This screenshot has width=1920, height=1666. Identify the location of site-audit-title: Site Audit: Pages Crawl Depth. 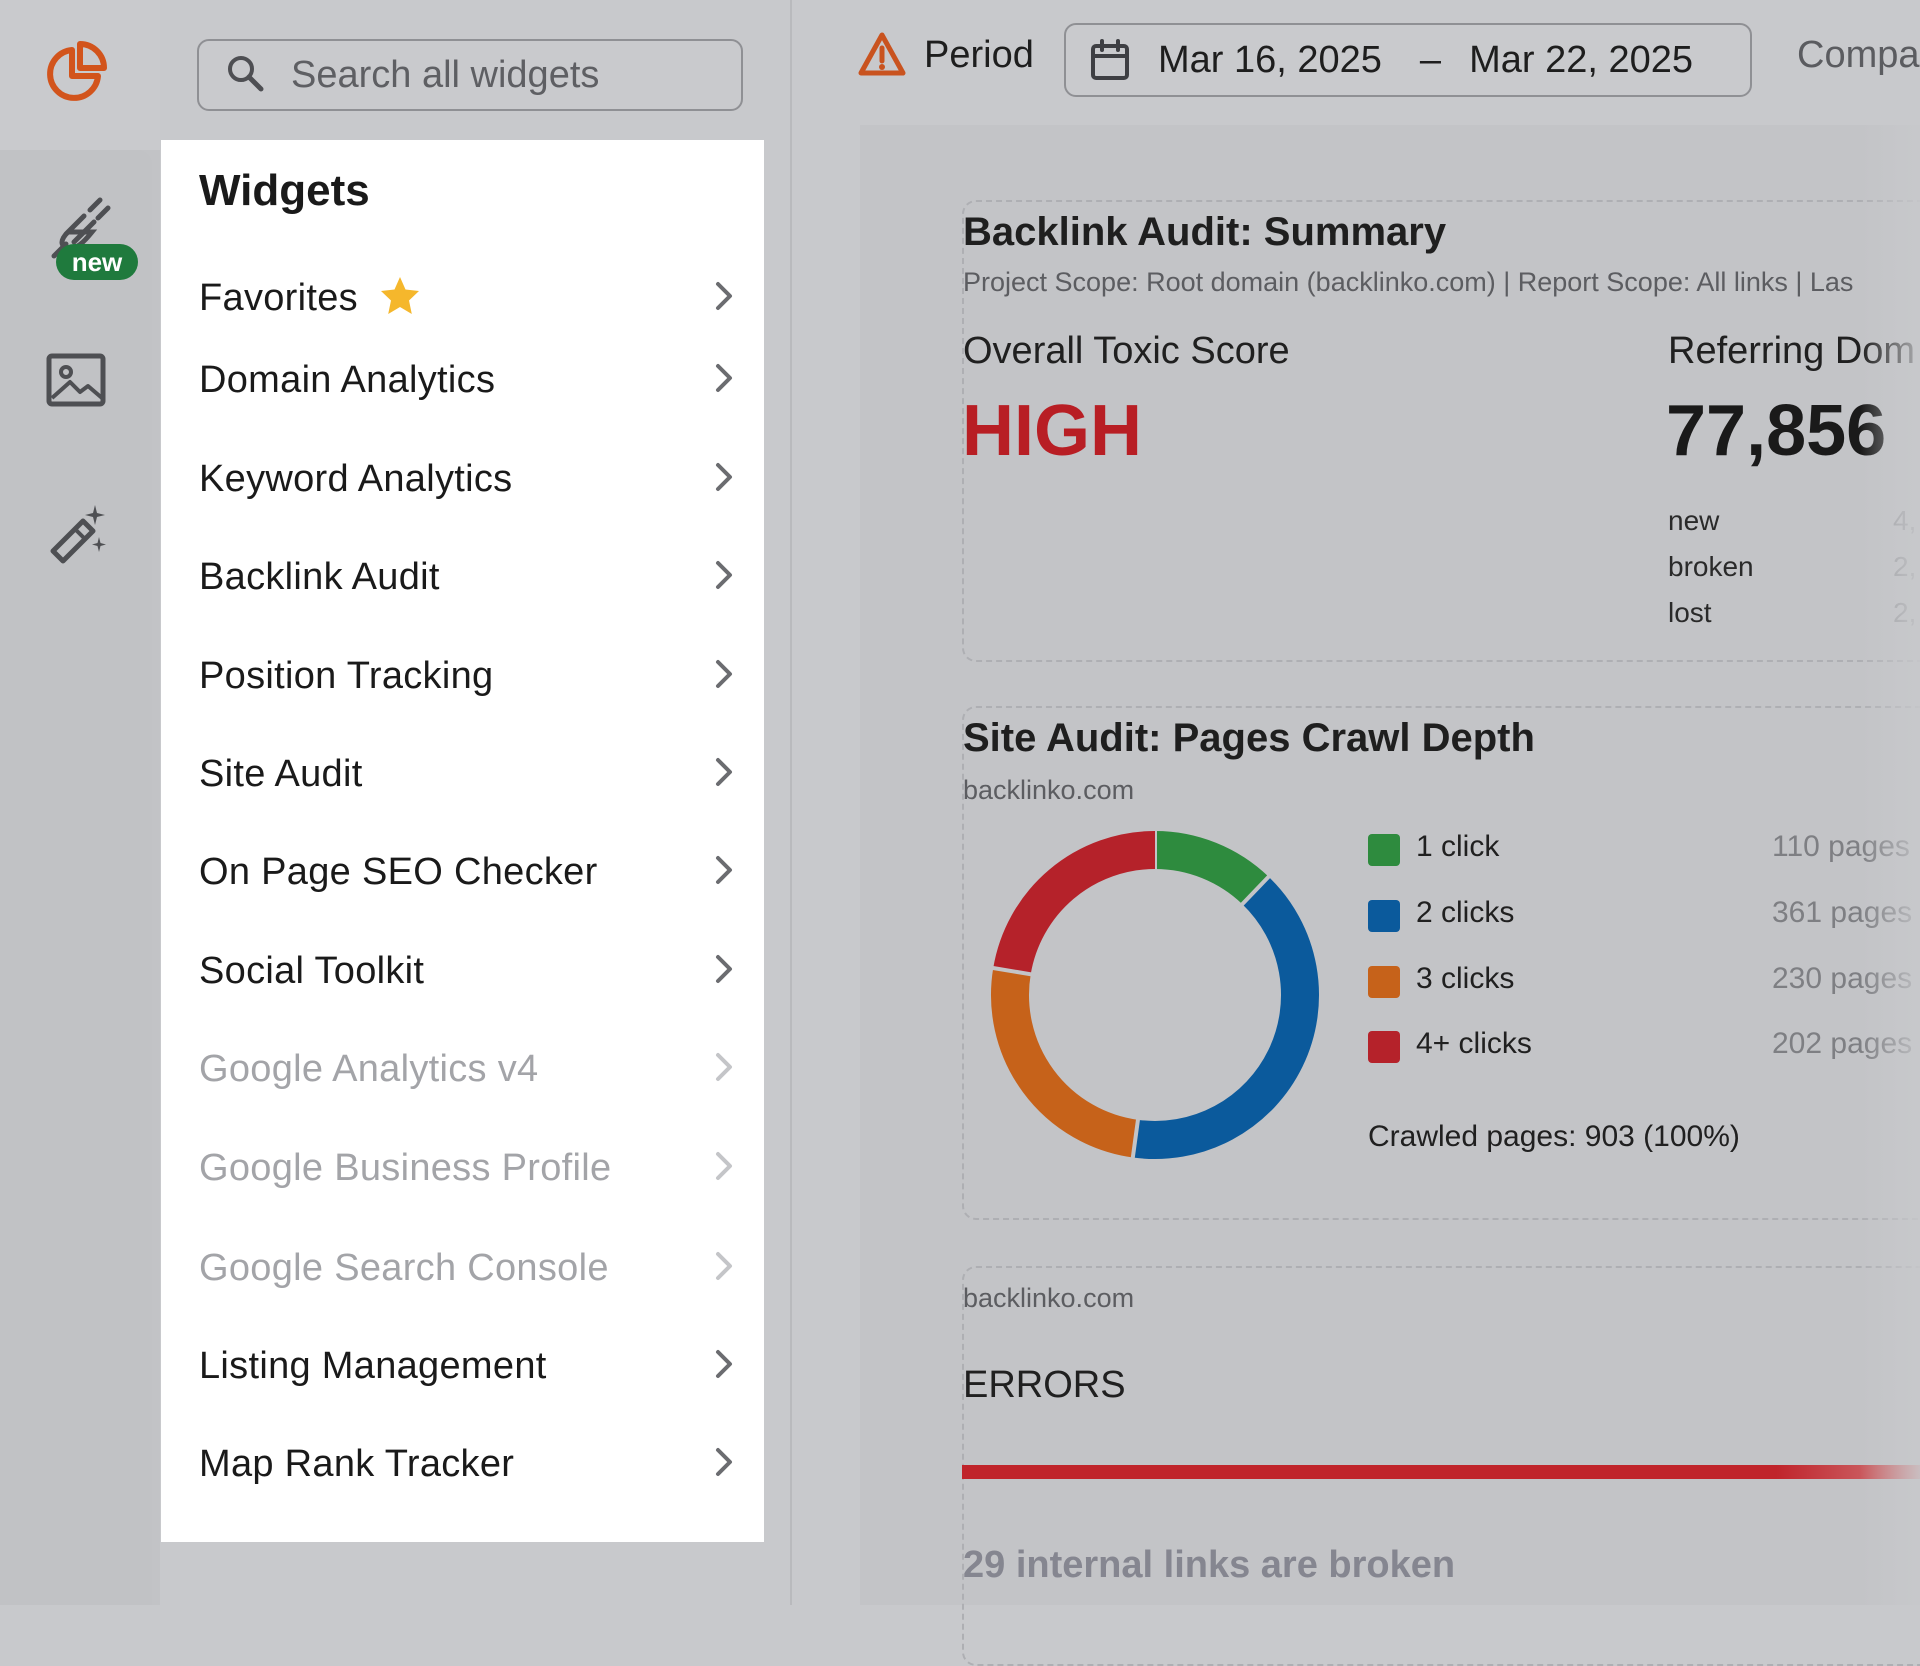
(1249, 738).